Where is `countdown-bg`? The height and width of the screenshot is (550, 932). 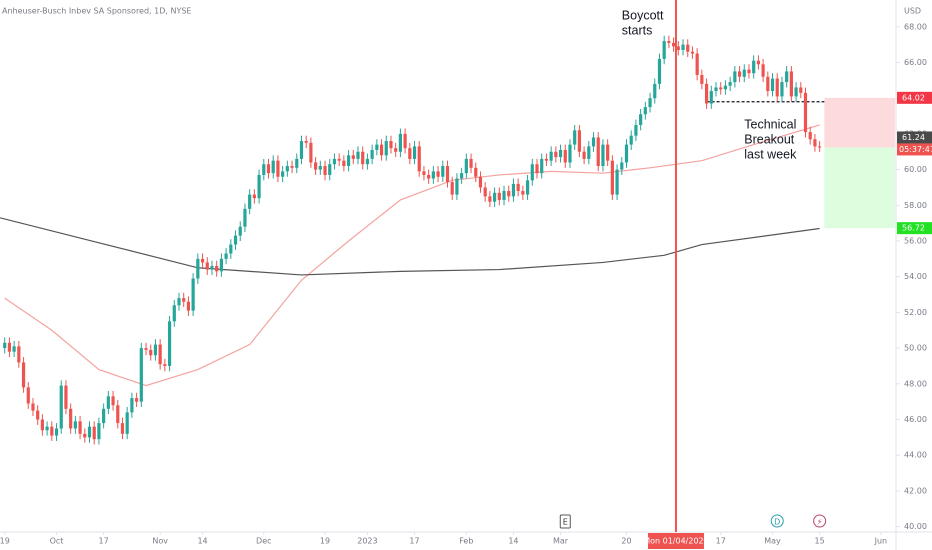
countdown-bg is located at coordinates (914, 149).